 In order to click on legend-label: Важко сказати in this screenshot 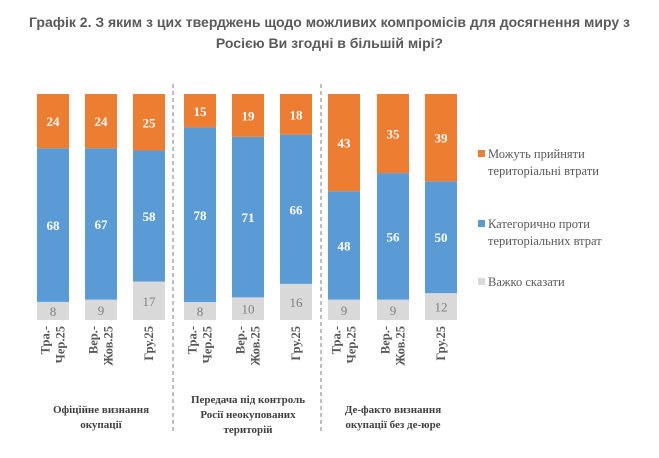, I will do `click(526, 282)`.